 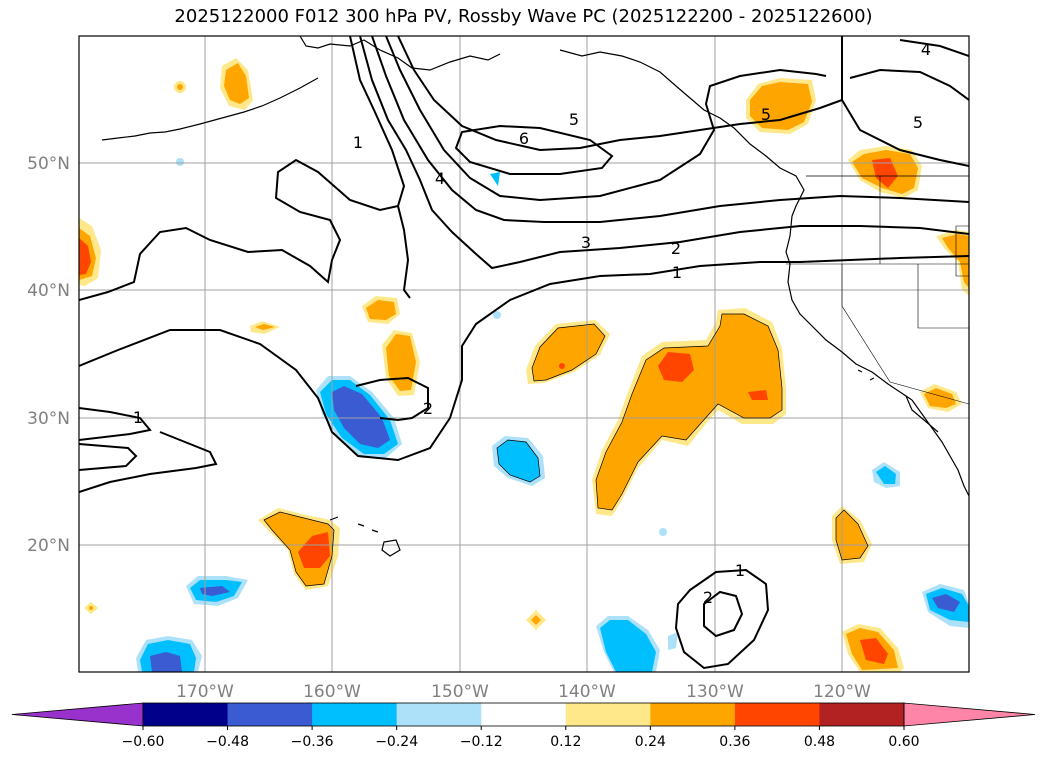 What do you see at coordinates (227, 742) in the screenshot?
I see `colorbar-tick-label: −0.48` at bounding box center [227, 742].